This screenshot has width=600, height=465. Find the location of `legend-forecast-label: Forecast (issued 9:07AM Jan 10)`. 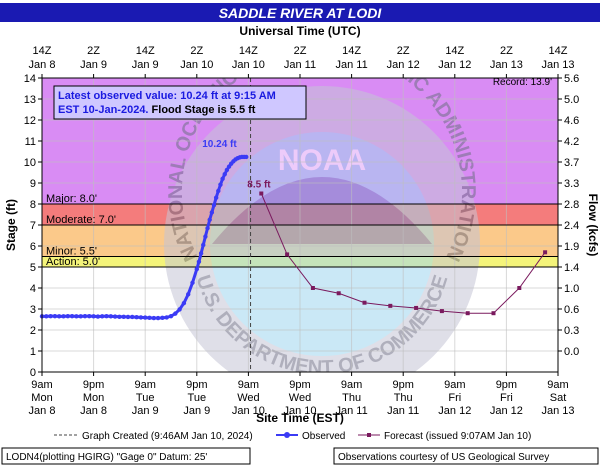

legend-forecast-label: Forecast (issued 9:07AM Jan 10) is located at coordinates (457, 436).